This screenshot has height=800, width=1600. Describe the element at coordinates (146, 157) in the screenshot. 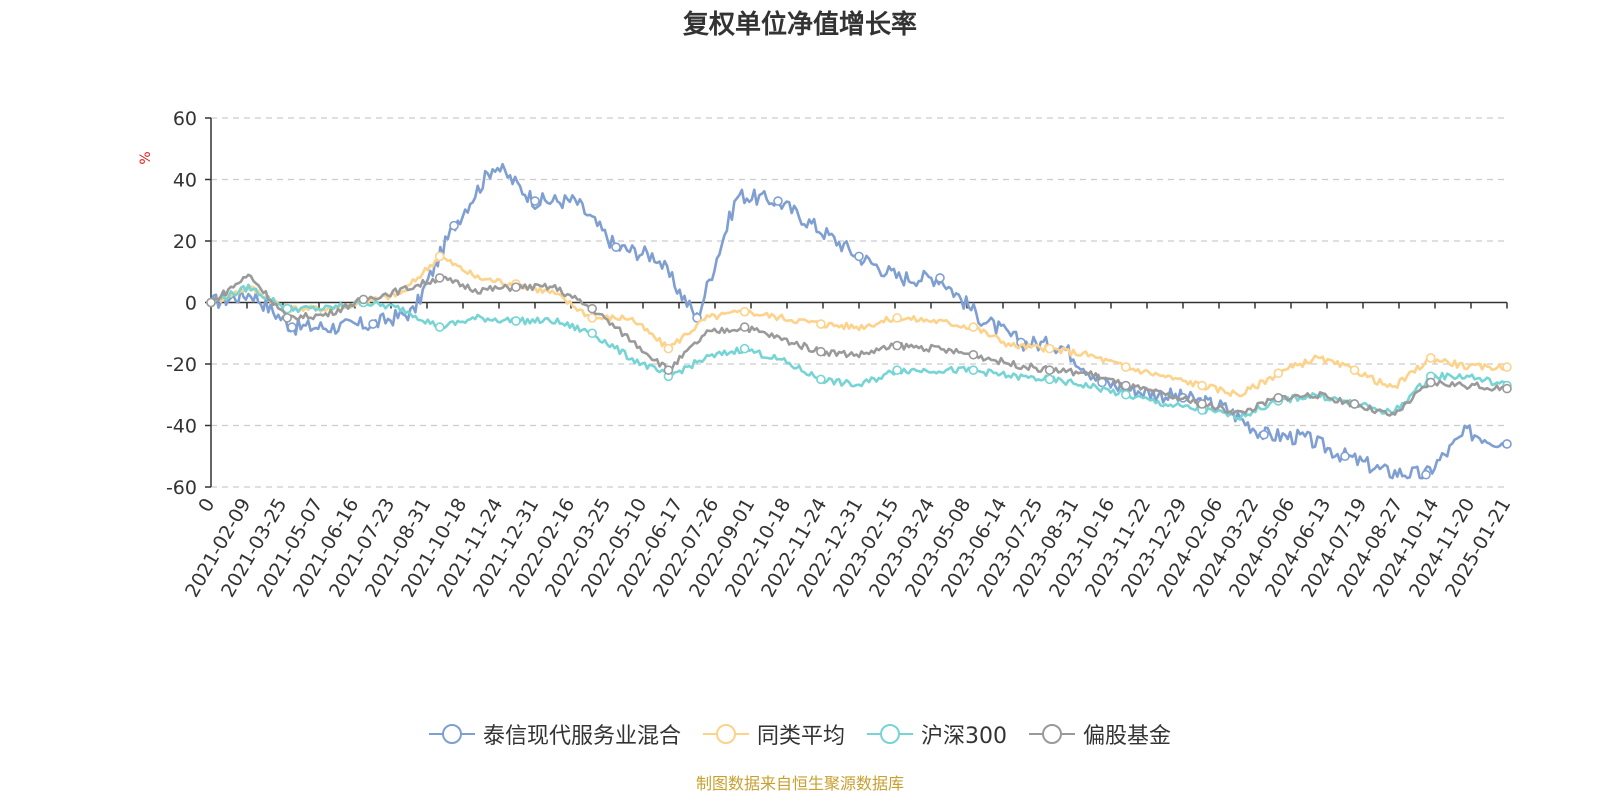

I see `y-axis-unit: %` at that location.